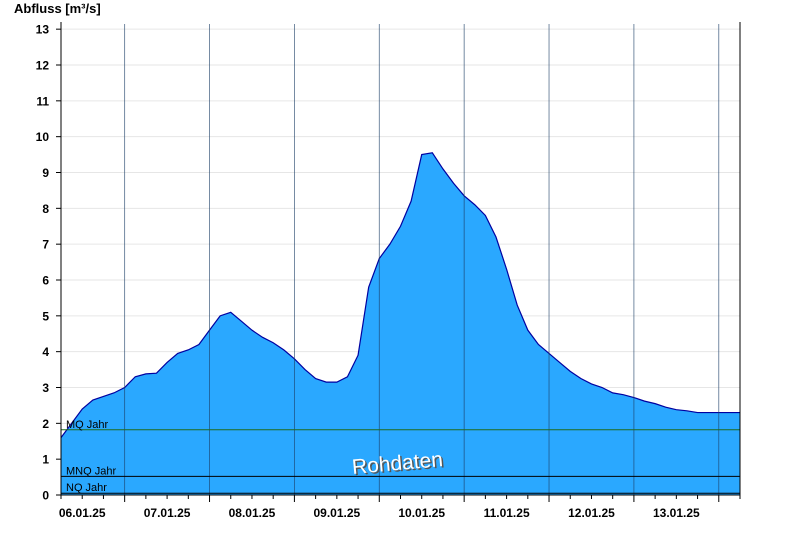 The image size is (800, 555). What do you see at coordinates (45, 209) in the screenshot?
I see `y-tick-label: 8` at bounding box center [45, 209].